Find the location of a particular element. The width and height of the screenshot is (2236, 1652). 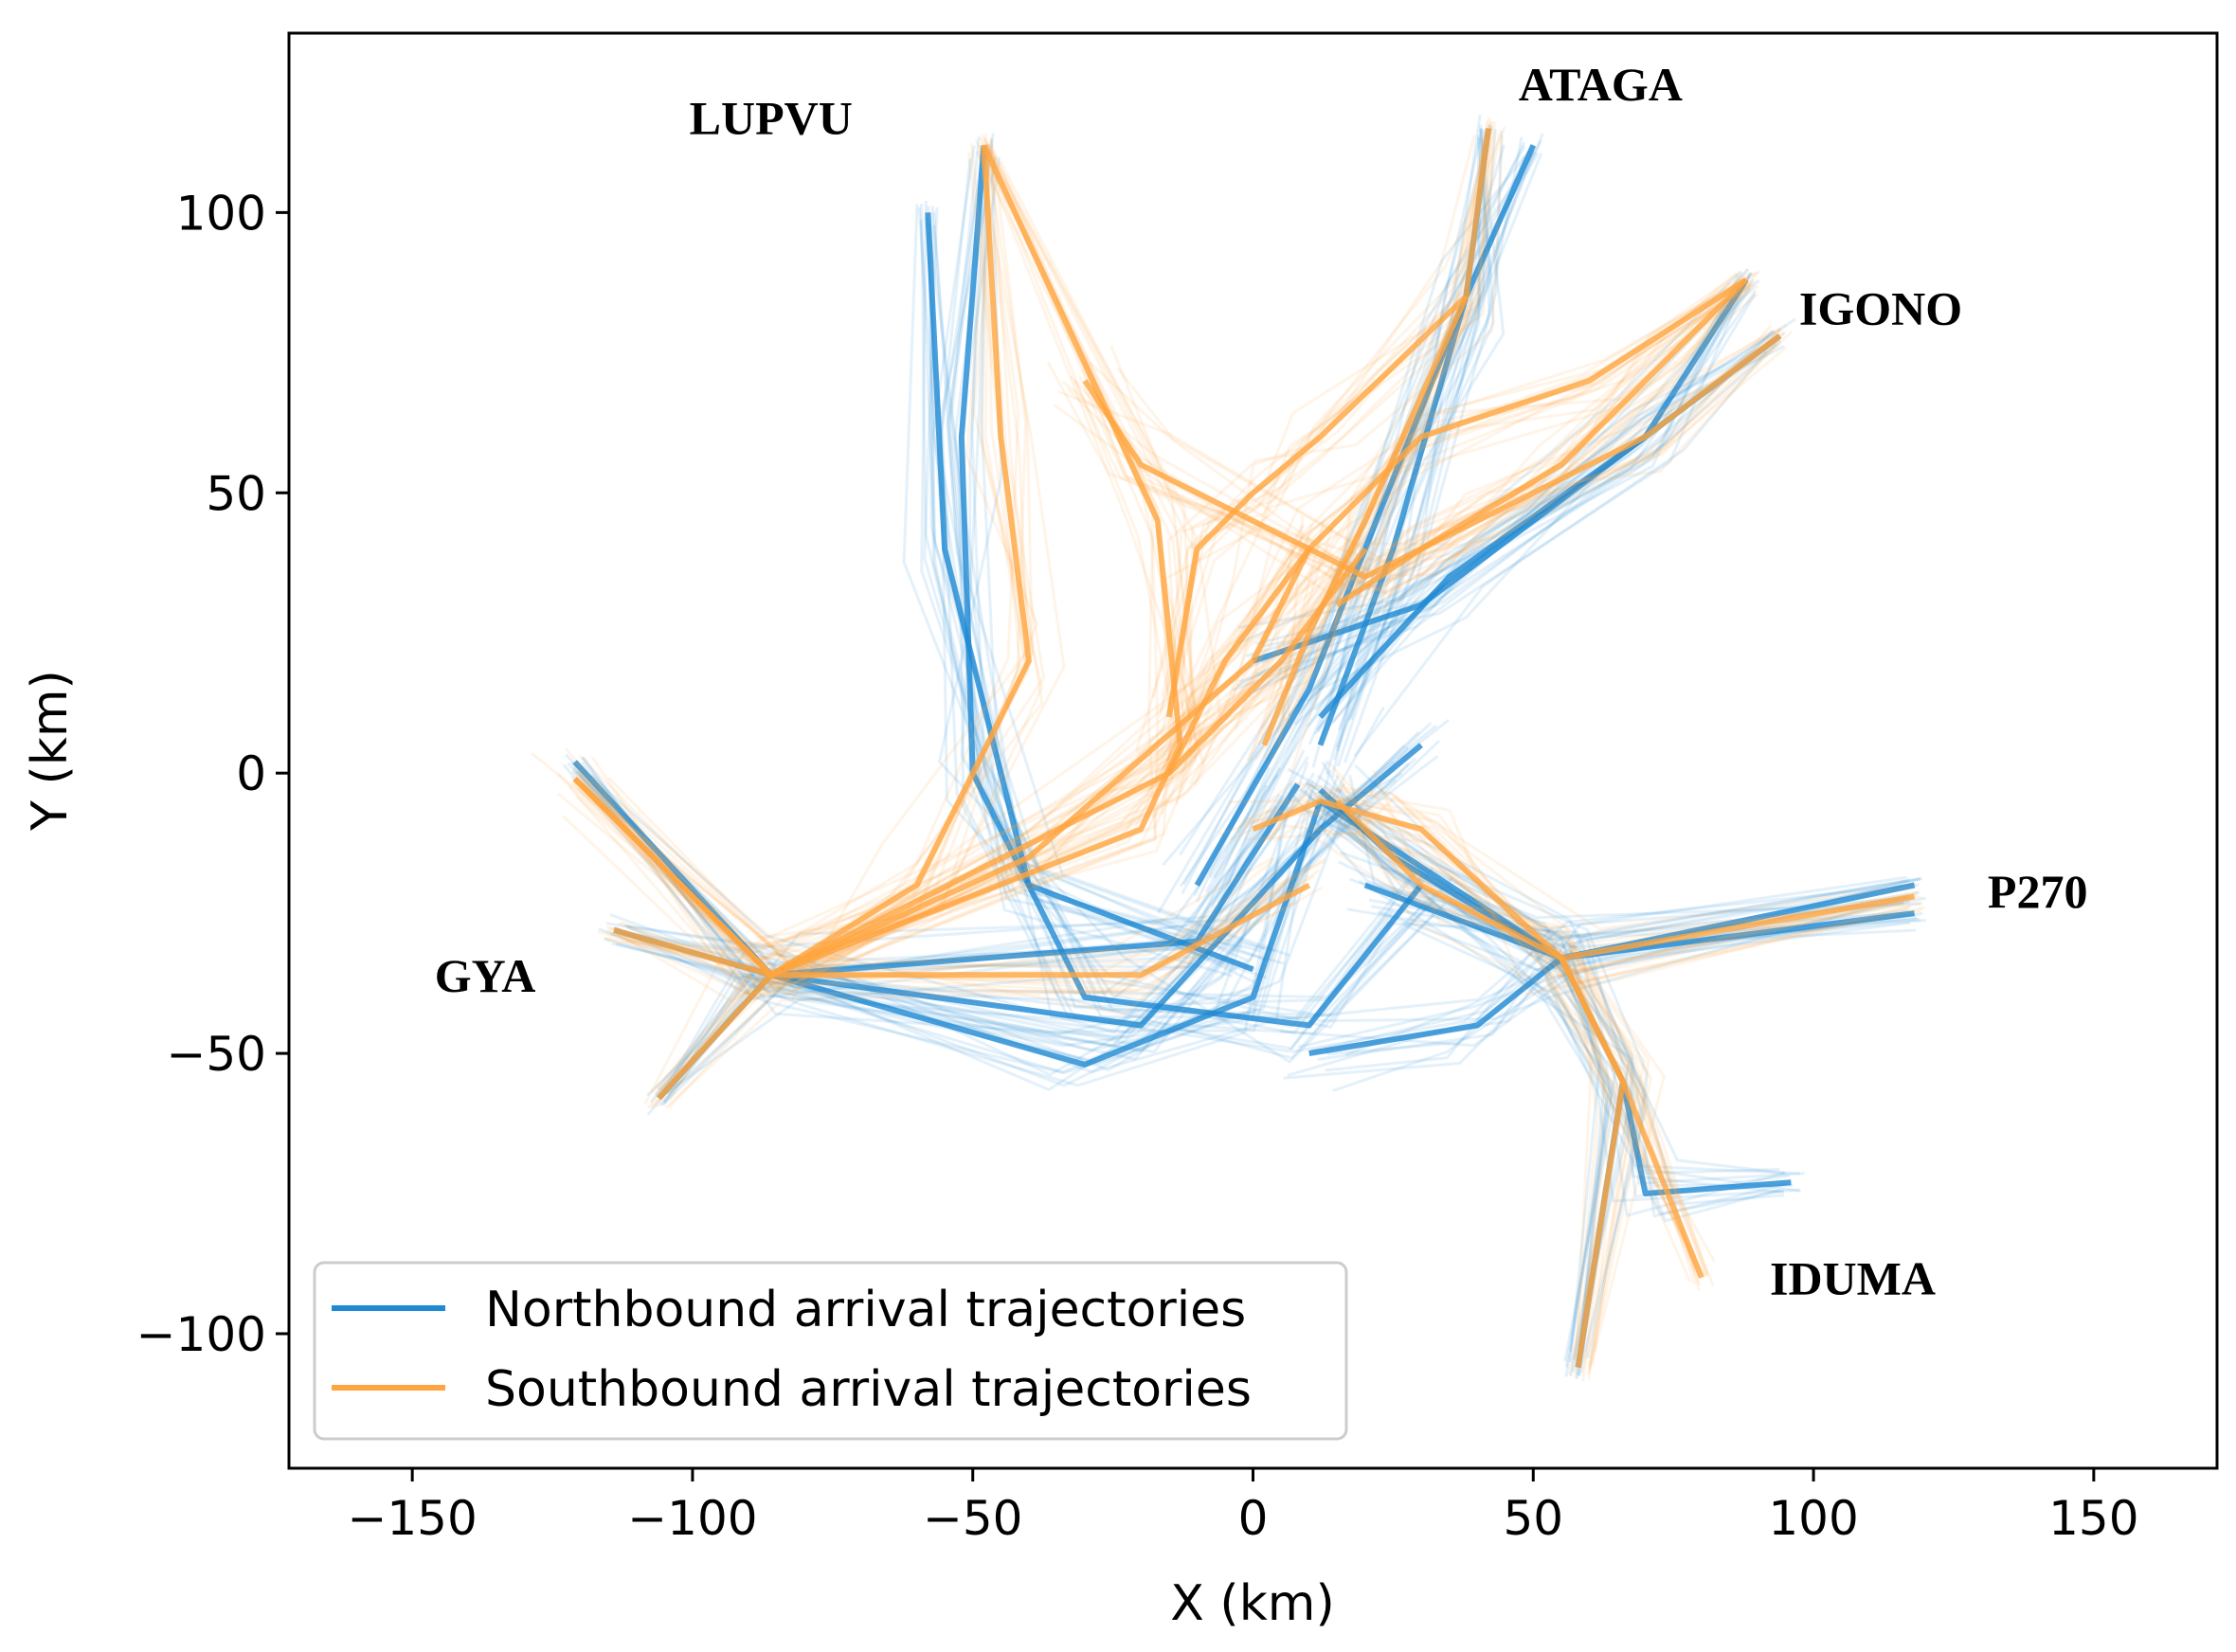

x-tick-label: −100 is located at coordinates (692, 1518).